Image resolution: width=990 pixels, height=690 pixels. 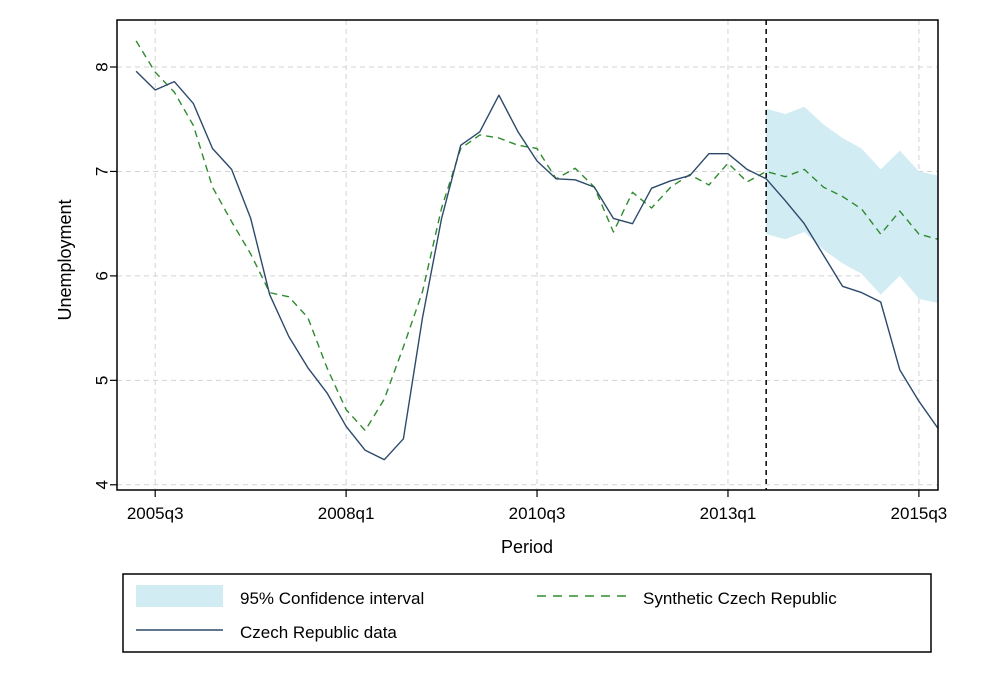 What do you see at coordinates (527, 547) in the screenshot?
I see `x-axis-title: Period` at bounding box center [527, 547].